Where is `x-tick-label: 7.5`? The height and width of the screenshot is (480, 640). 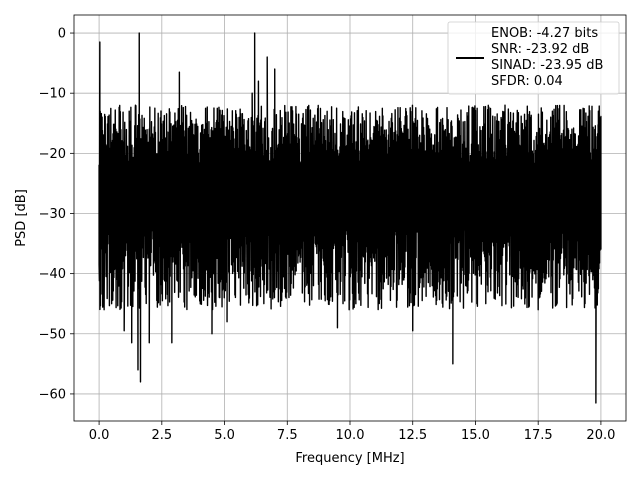 x-tick-label: 7.5 is located at coordinates (287, 435).